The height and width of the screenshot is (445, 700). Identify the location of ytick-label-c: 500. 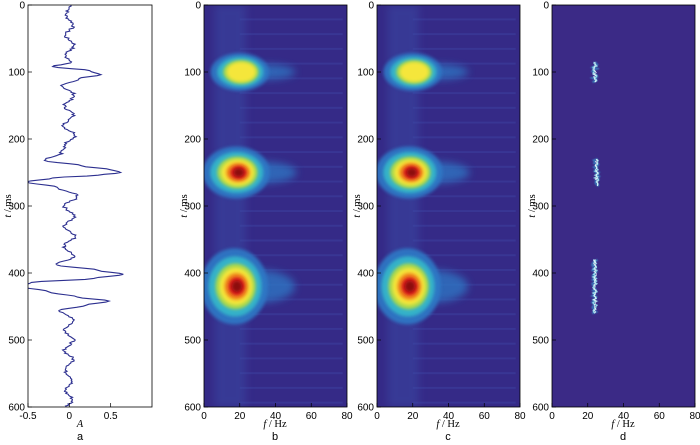
(365, 341).